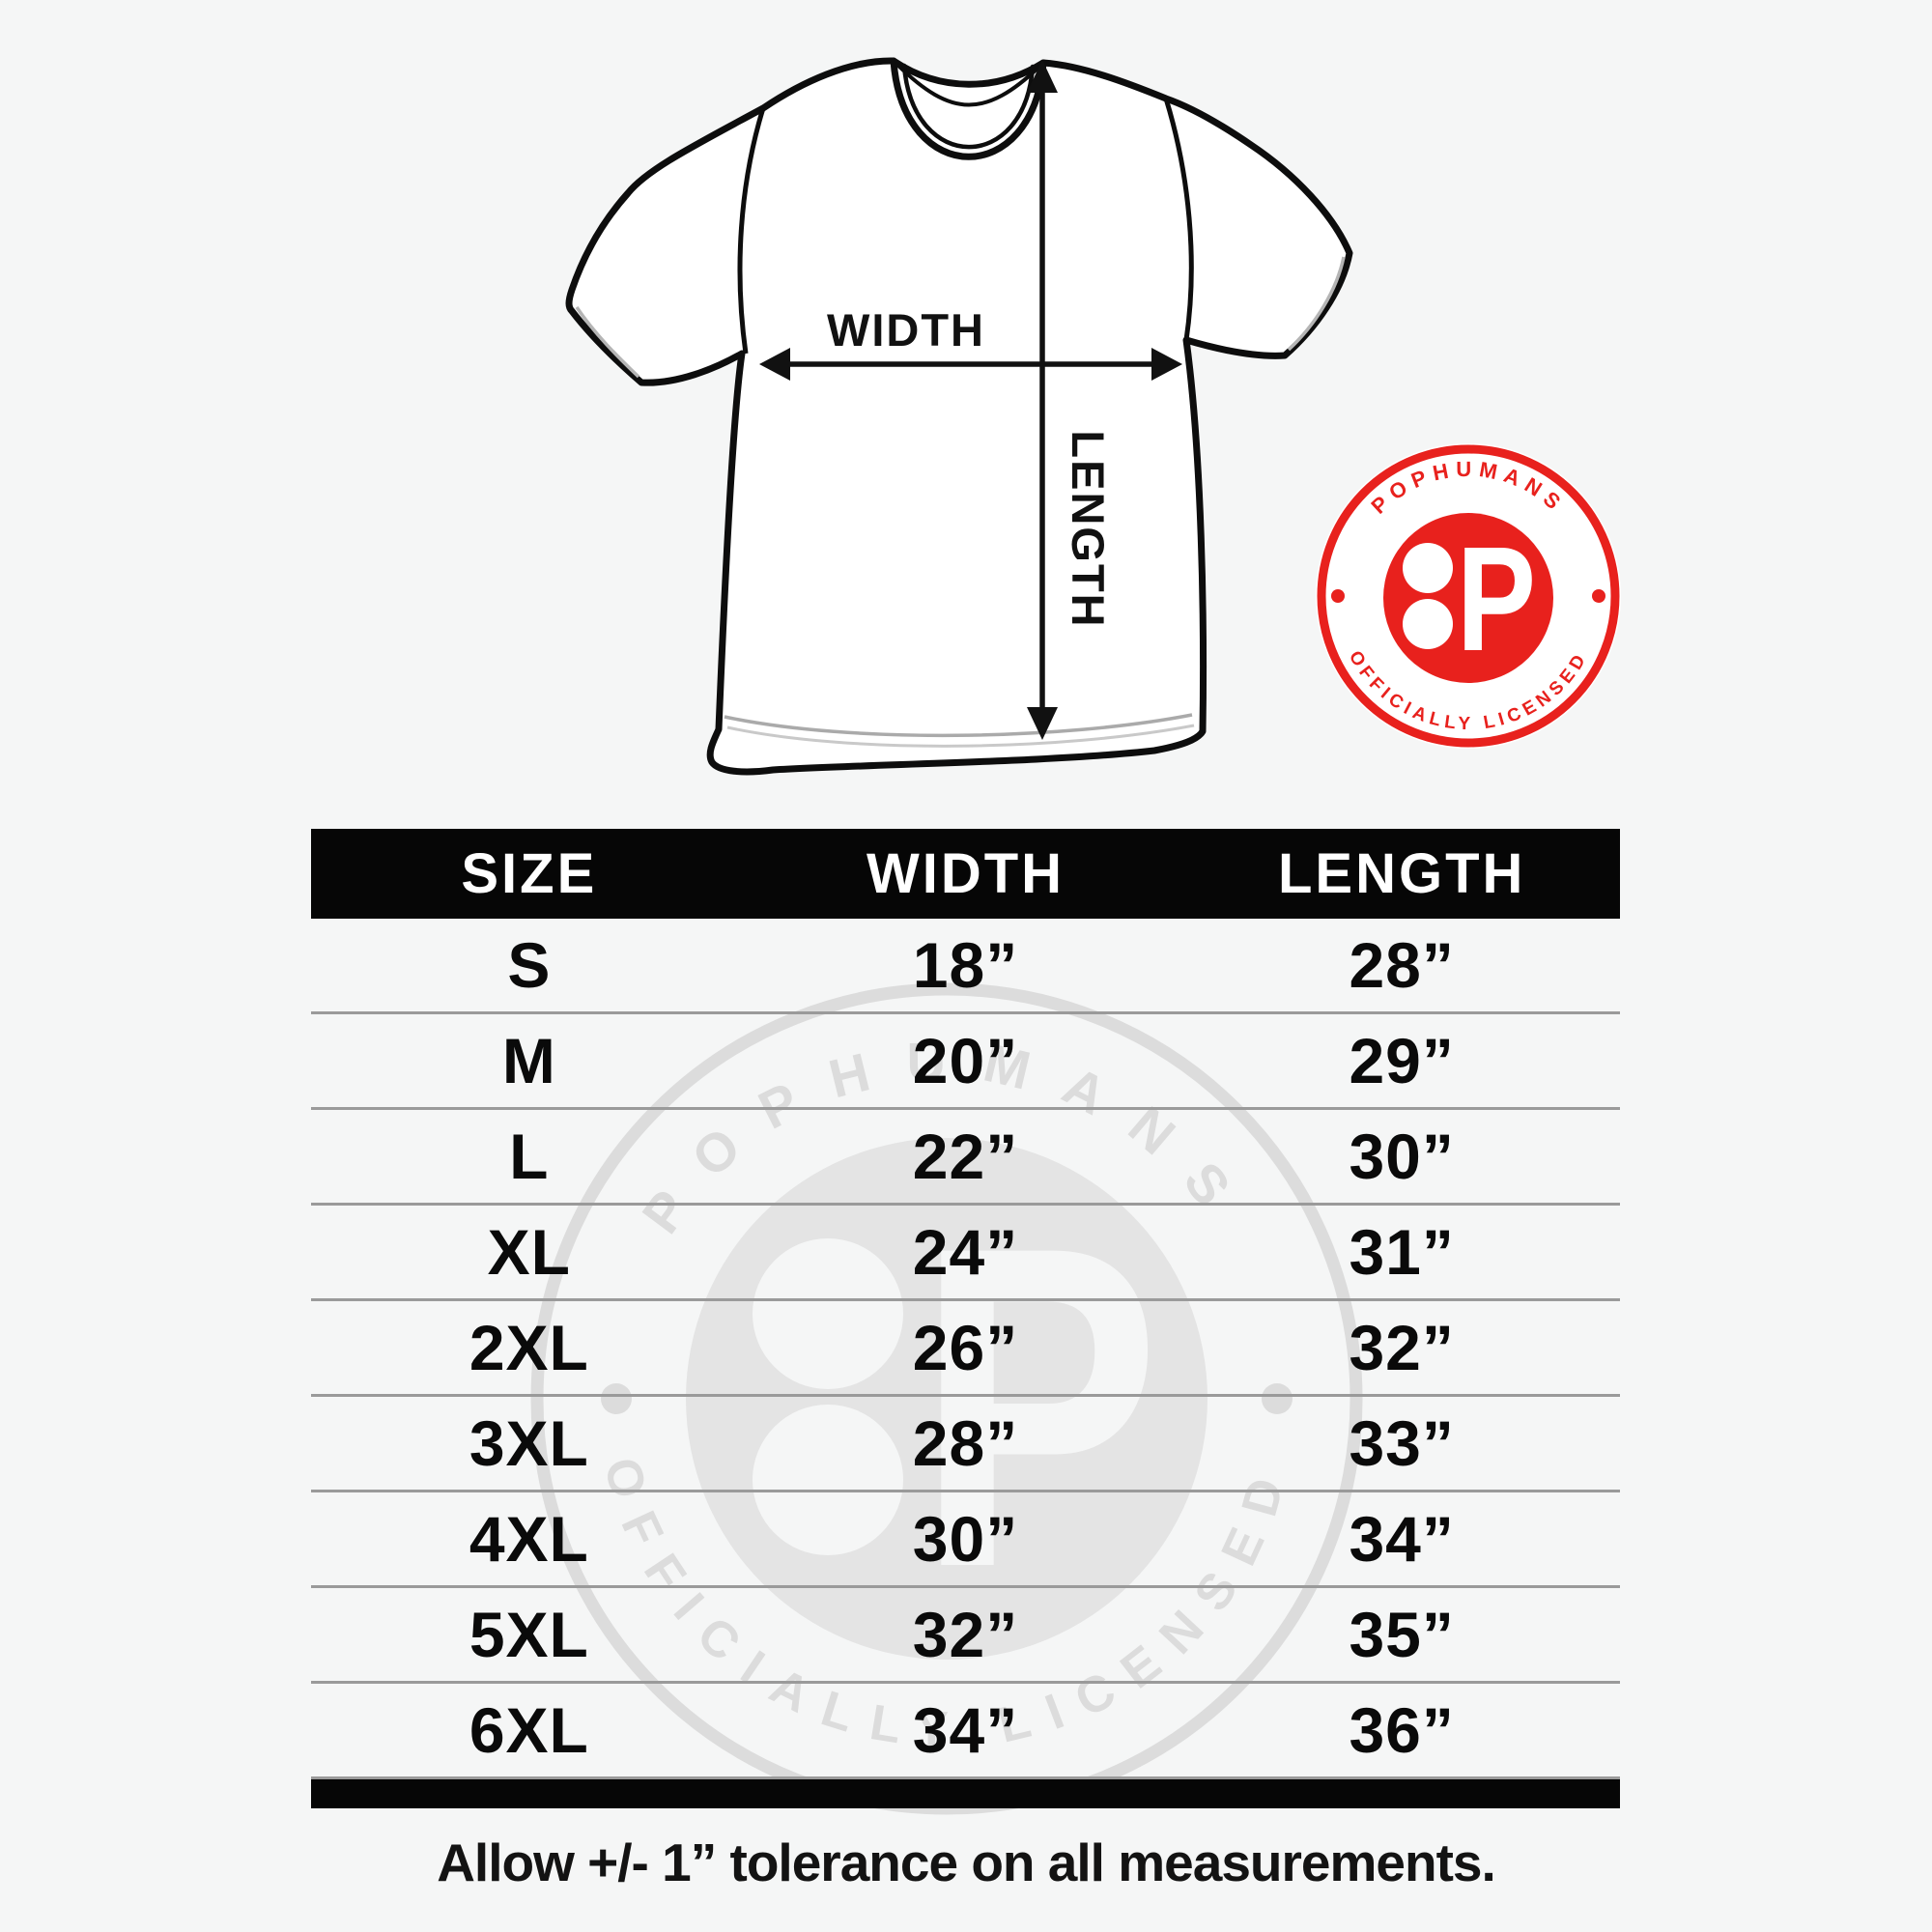 The image size is (1932, 1932). Describe the element at coordinates (529, 1443) in the screenshot. I see `cell-size: 3XL` at that location.